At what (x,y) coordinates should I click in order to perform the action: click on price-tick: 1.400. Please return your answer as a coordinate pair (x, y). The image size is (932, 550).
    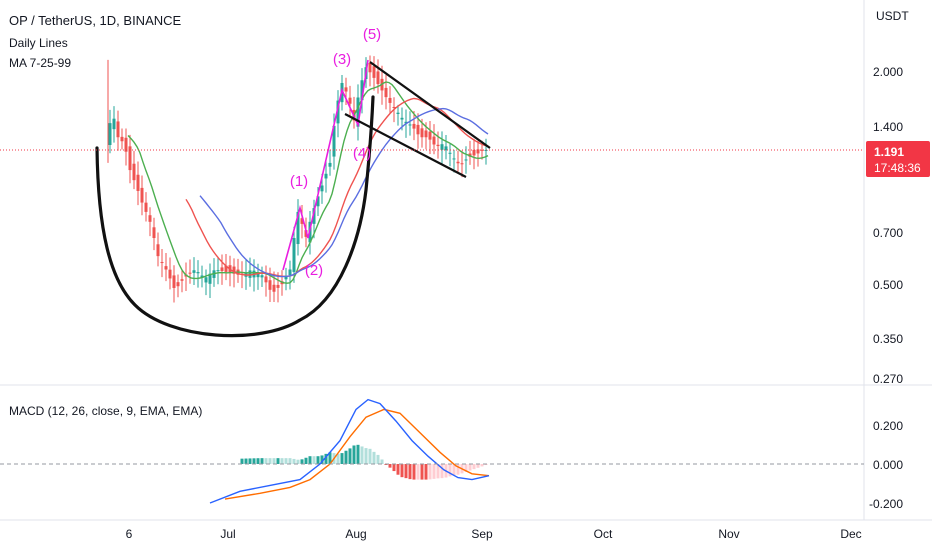
    Looking at the image, I should click on (888, 127).